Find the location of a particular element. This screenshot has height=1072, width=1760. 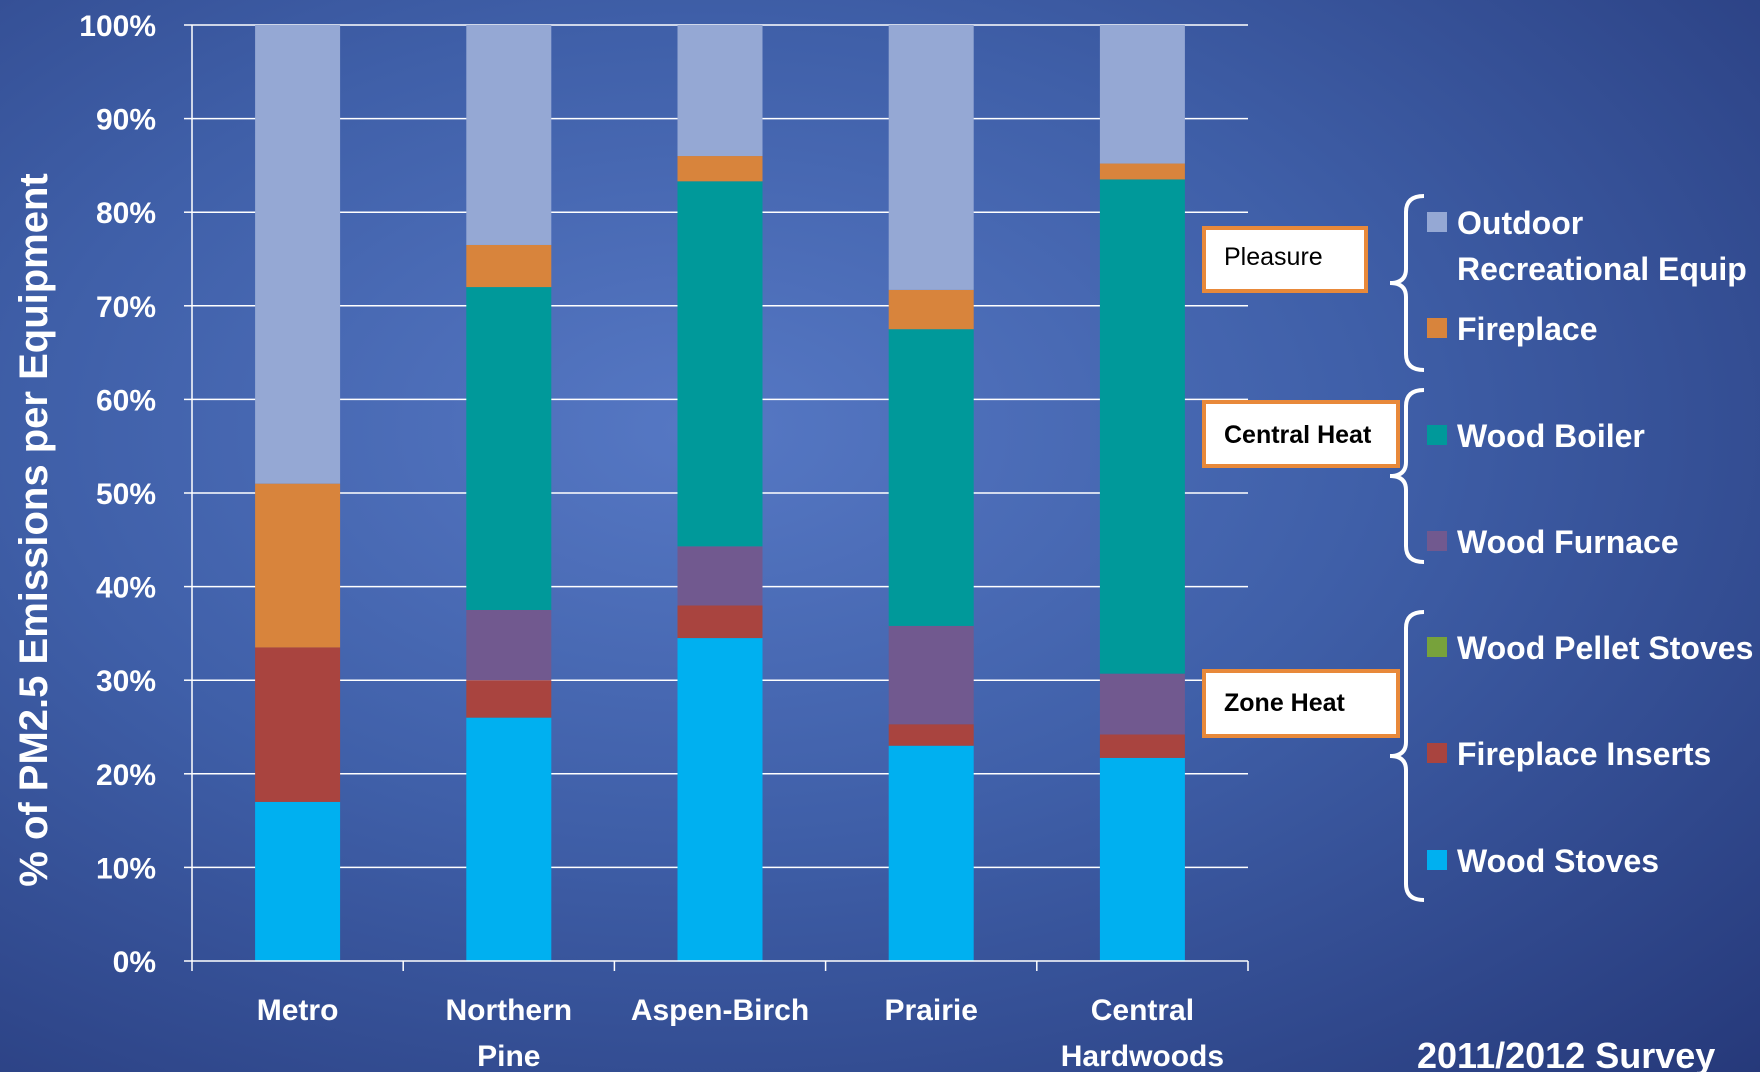

survey-annotation: 2011/2012 Survey is located at coordinates (1566, 1053).